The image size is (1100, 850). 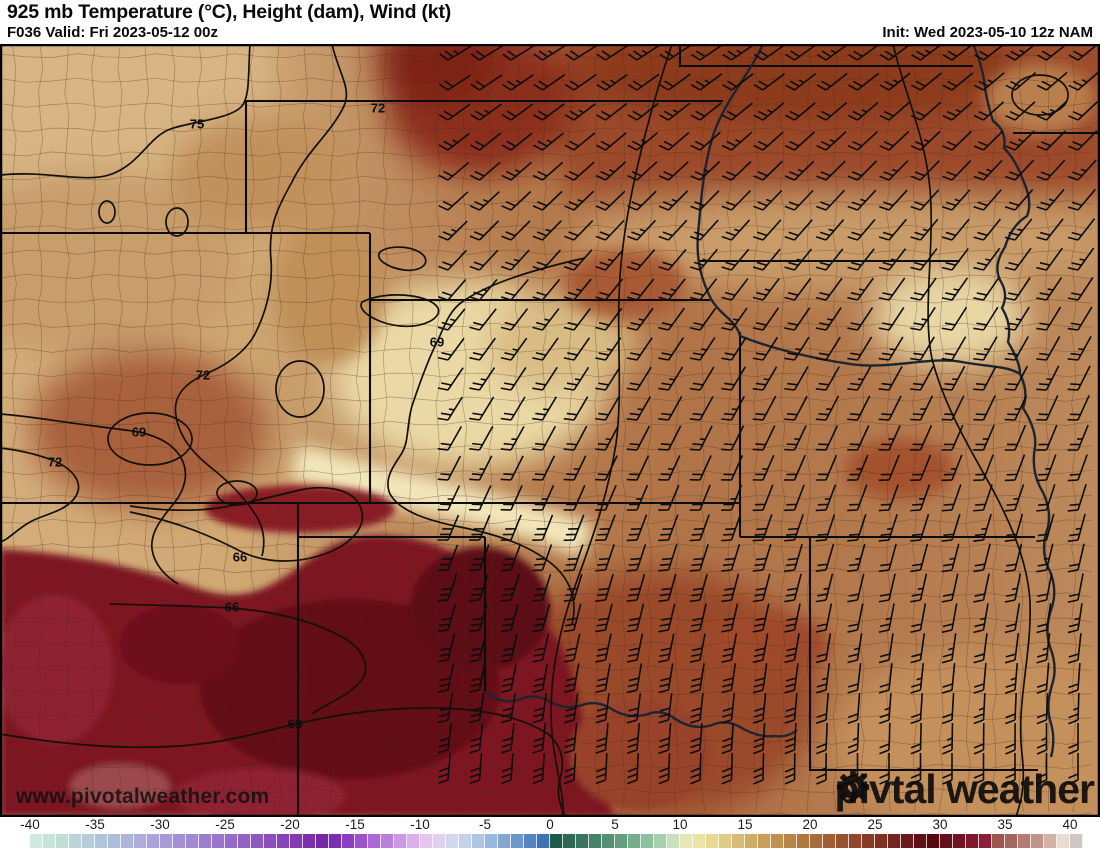 I want to click on contour-label: 72, so click(x=378, y=108).